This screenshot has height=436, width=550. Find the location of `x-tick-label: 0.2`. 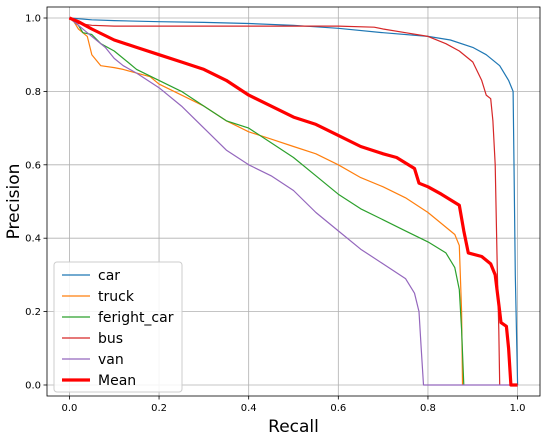

x-tick-label: 0.2 is located at coordinates (159, 408).